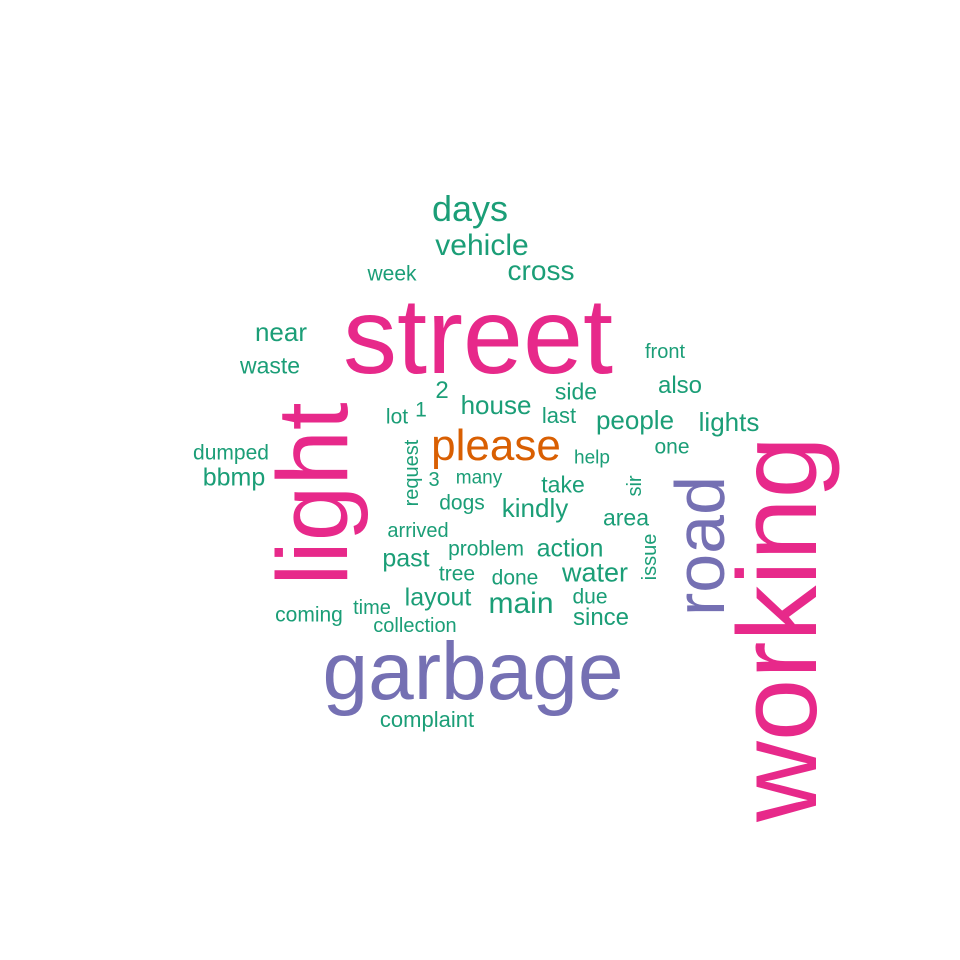 The height and width of the screenshot is (960, 960). I want to click on word-last: last, so click(559, 415).